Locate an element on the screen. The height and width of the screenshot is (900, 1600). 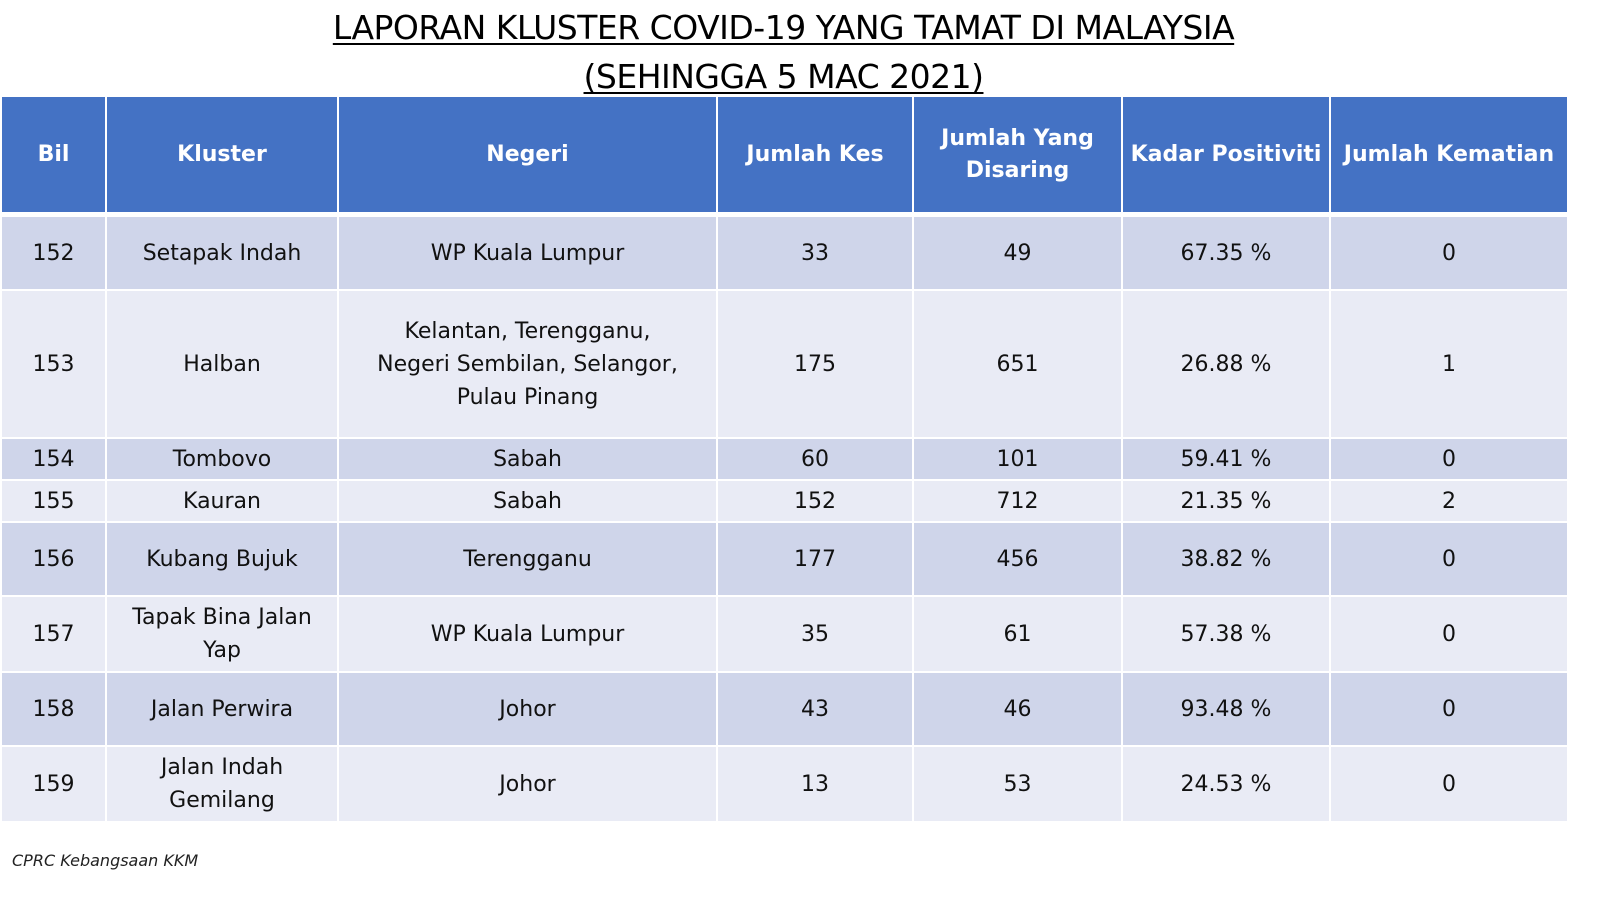
cell-jumlah-kes: 43 is located at coordinates (815, 709).